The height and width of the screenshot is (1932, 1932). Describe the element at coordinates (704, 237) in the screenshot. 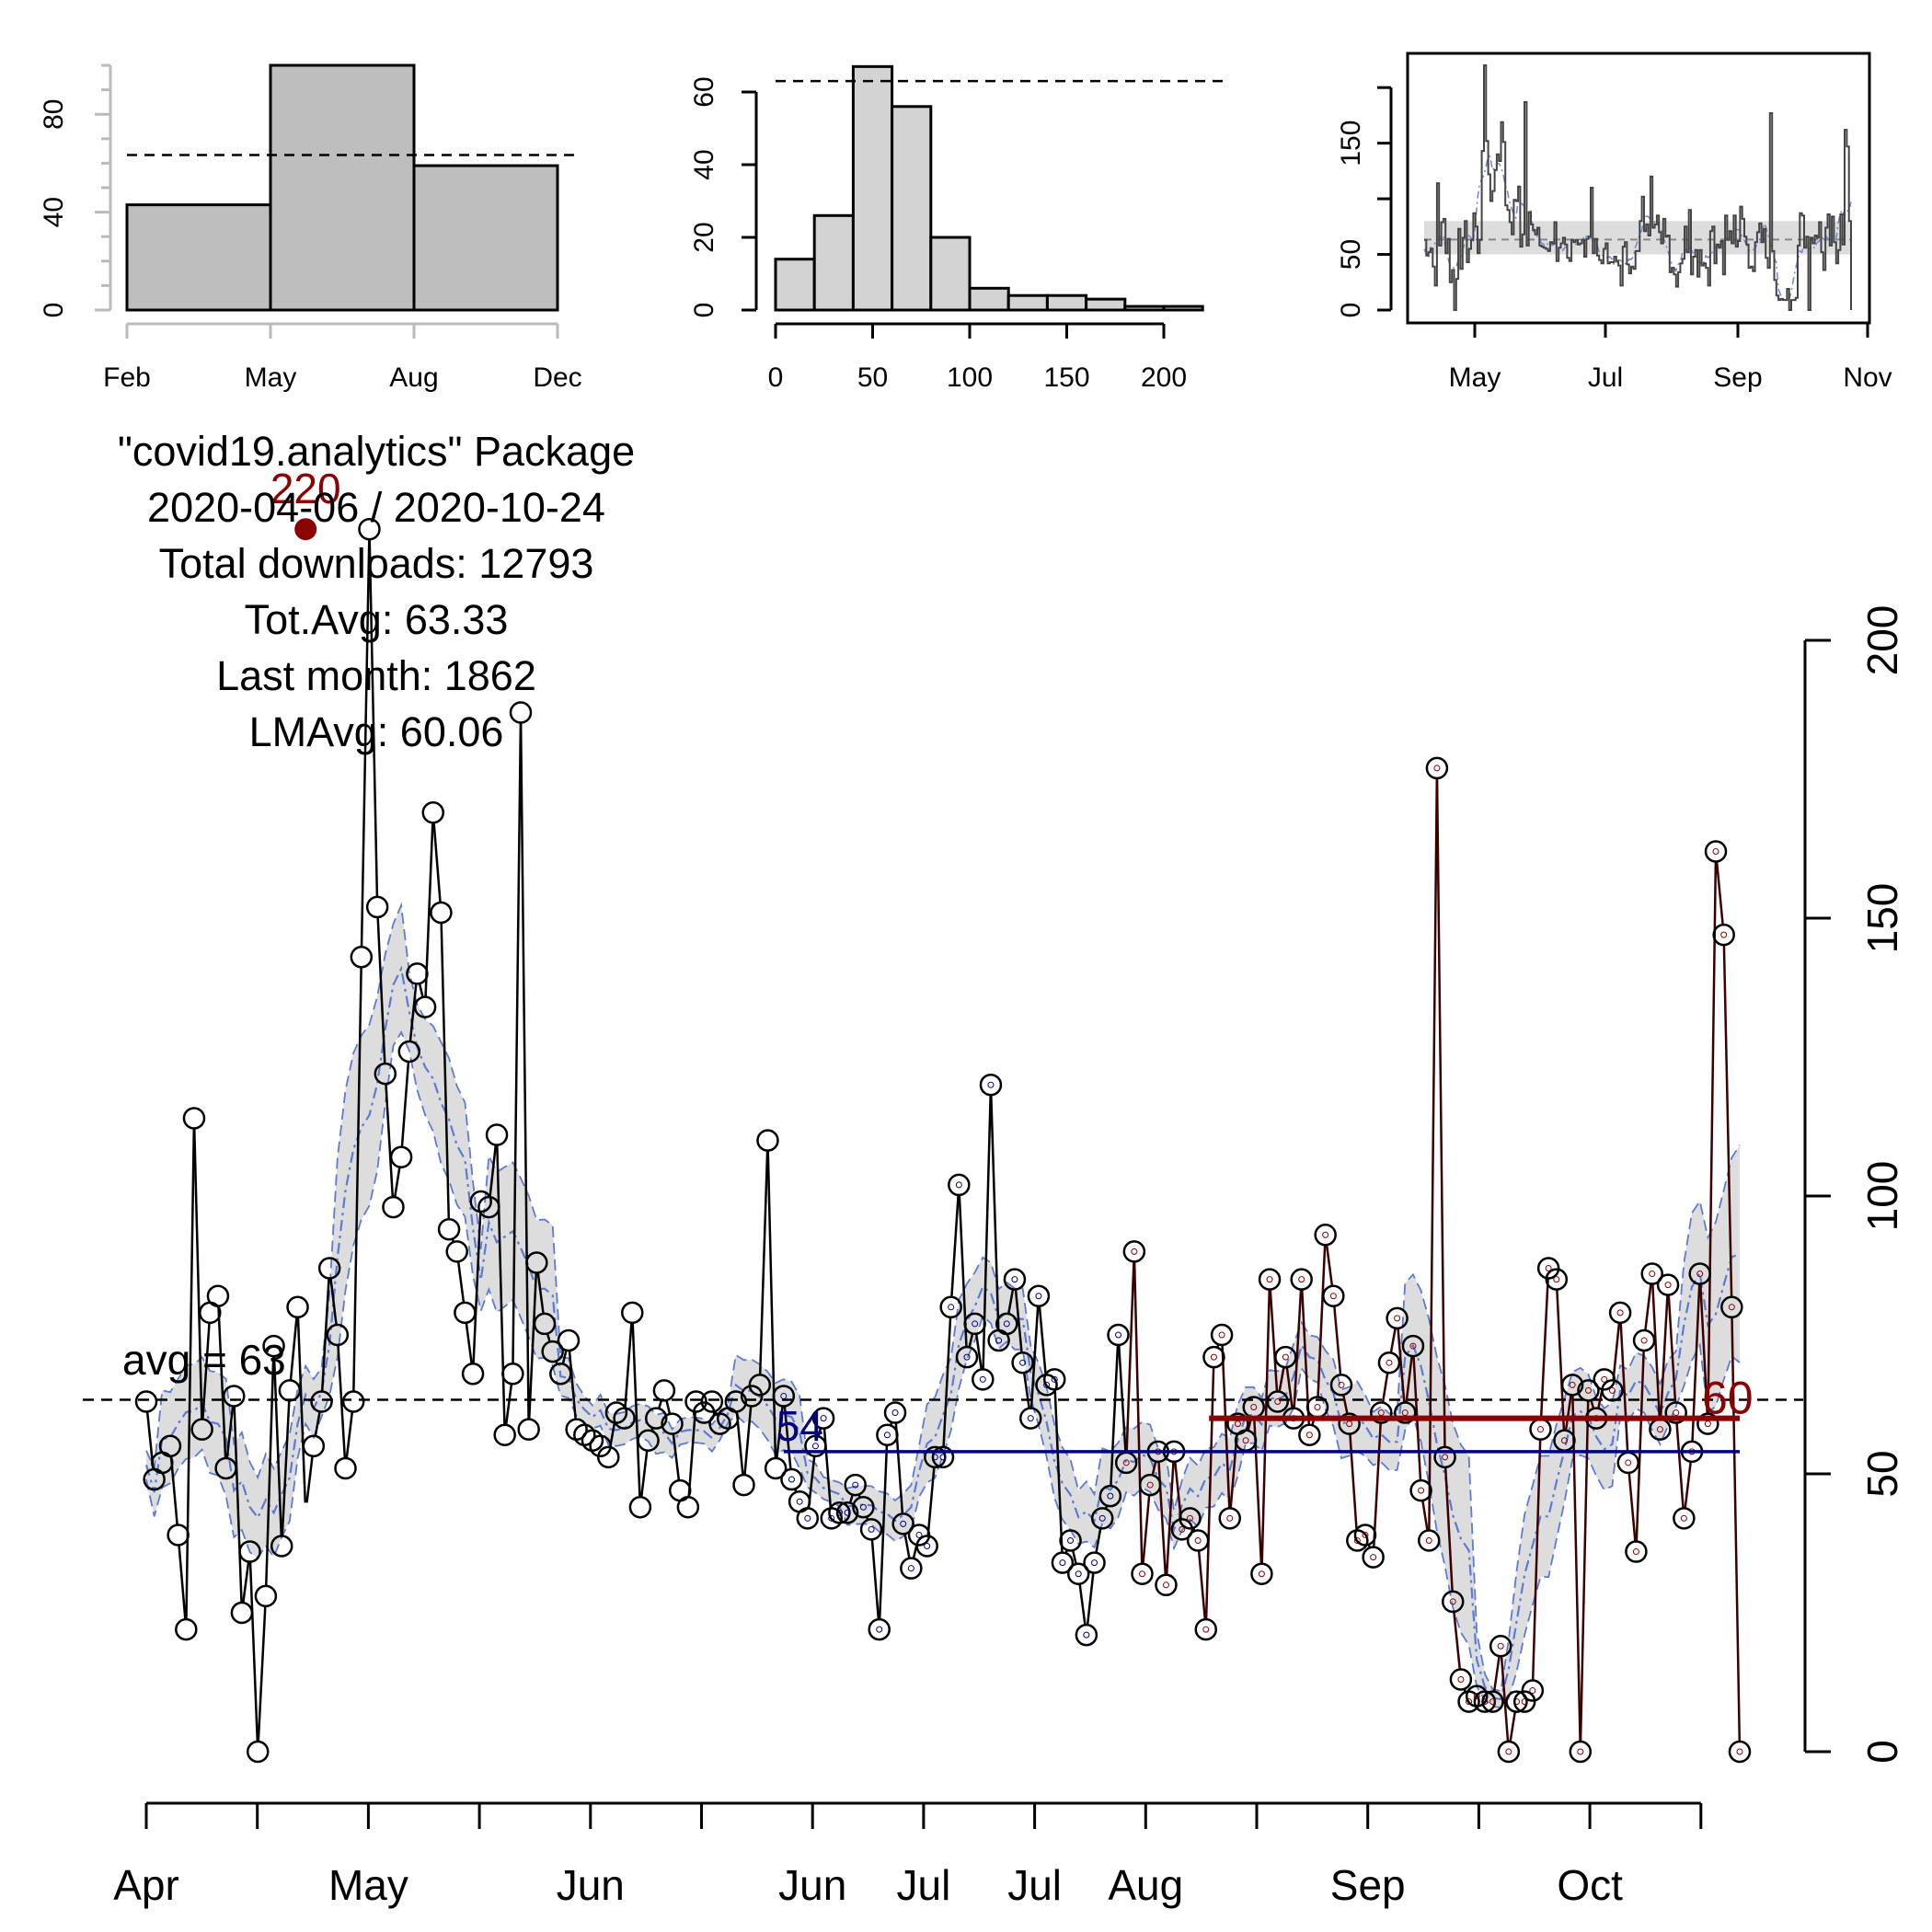

I see `y-tick-label: 20` at that location.